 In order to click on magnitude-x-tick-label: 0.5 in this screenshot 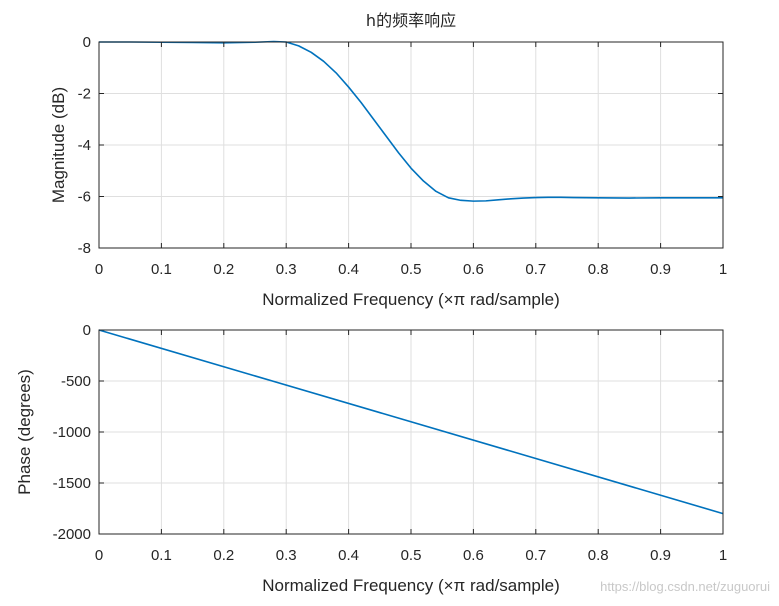, I will do `click(411, 269)`.